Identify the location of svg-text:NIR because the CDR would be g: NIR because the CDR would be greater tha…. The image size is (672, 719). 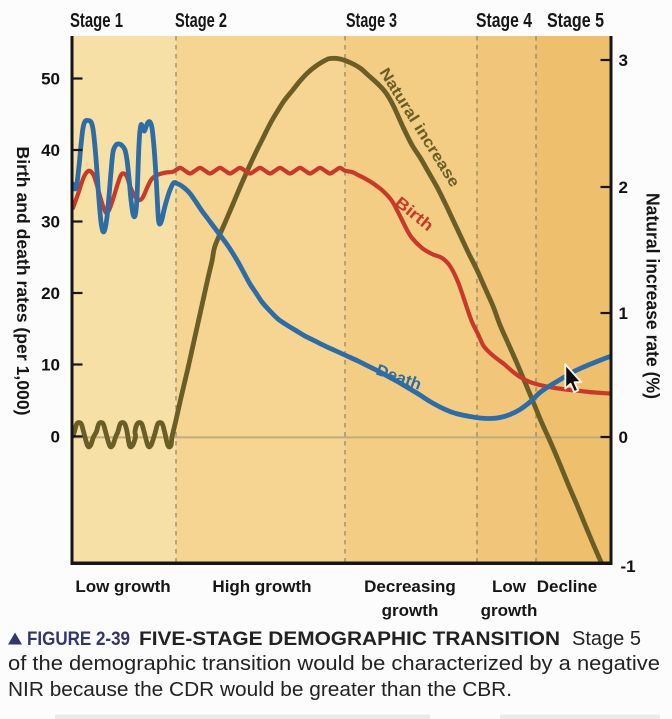
(260, 690).